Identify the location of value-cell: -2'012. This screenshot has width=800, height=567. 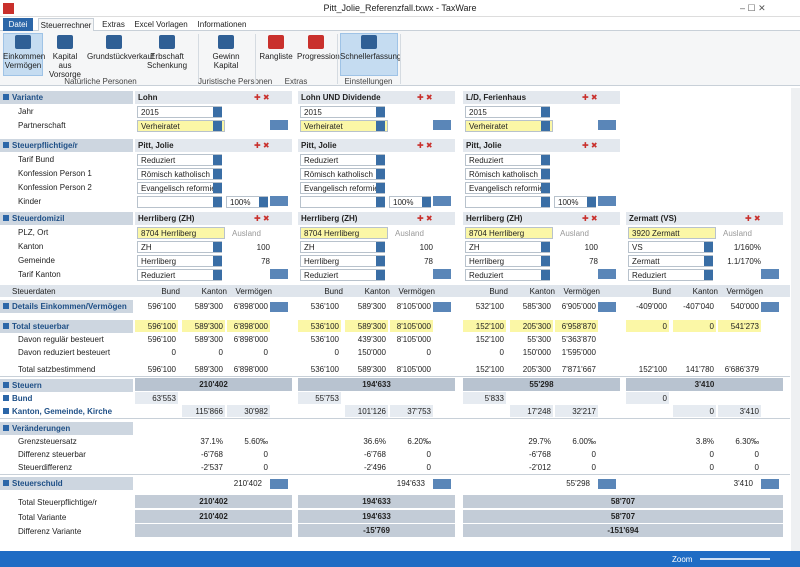
(540, 467).